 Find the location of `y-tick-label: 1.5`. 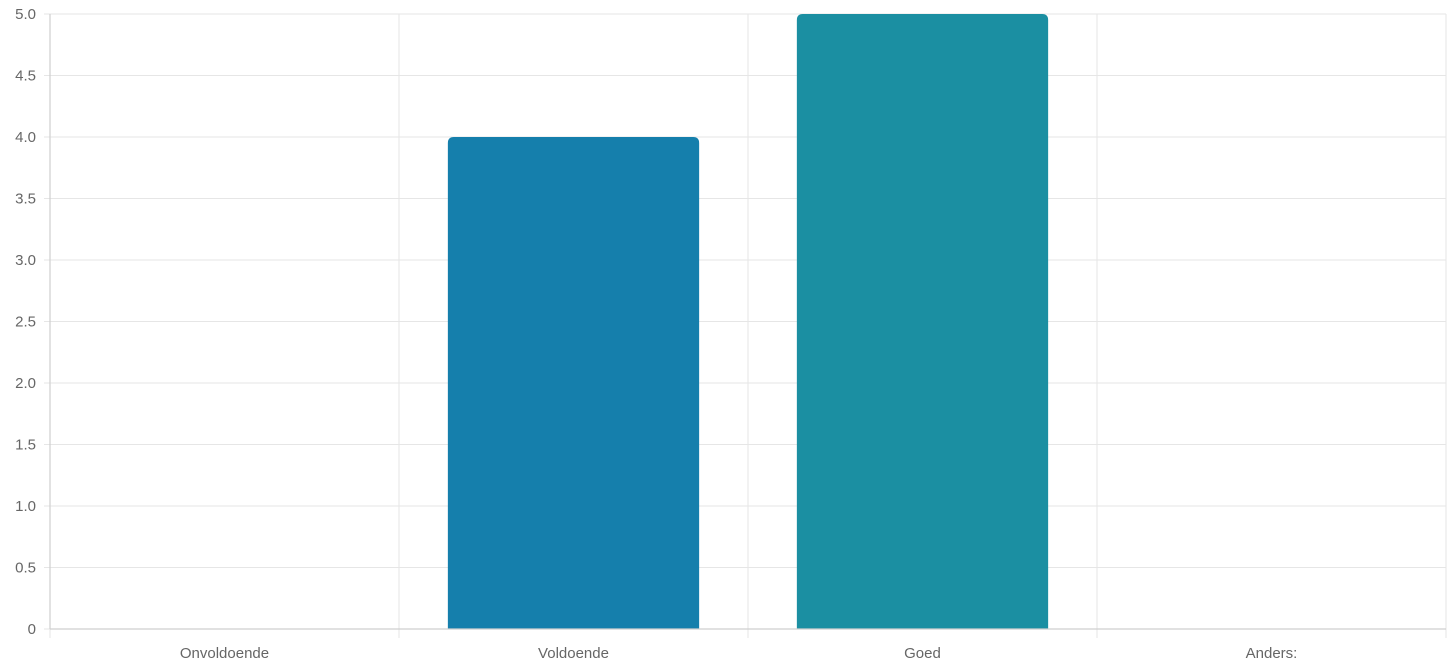

y-tick-label: 1.5 is located at coordinates (25, 445).